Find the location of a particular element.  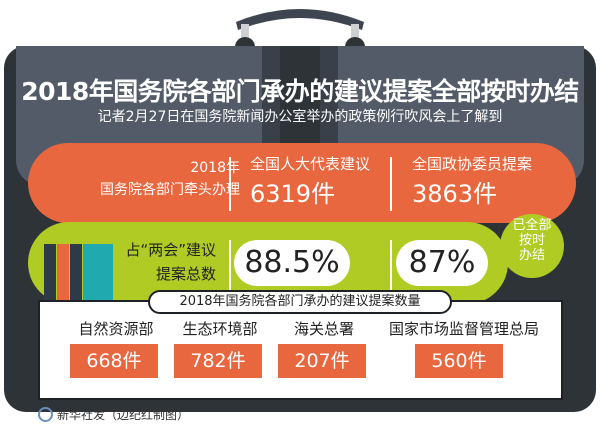

footer-credit: 新华社发（边纪红制图） is located at coordinates (123, 415).